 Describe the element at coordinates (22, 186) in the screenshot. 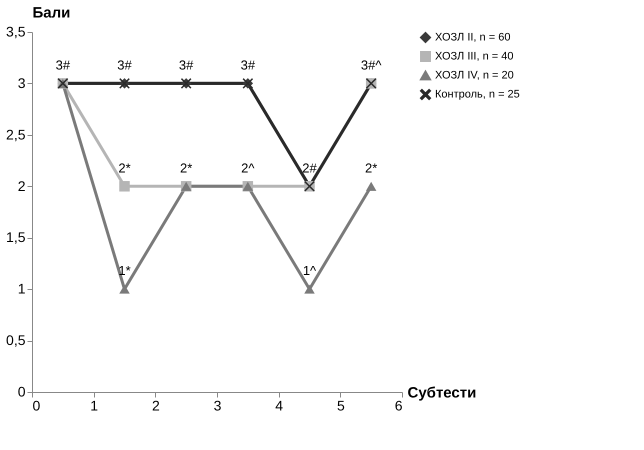

I see `y-tick-label: 2` at that location.